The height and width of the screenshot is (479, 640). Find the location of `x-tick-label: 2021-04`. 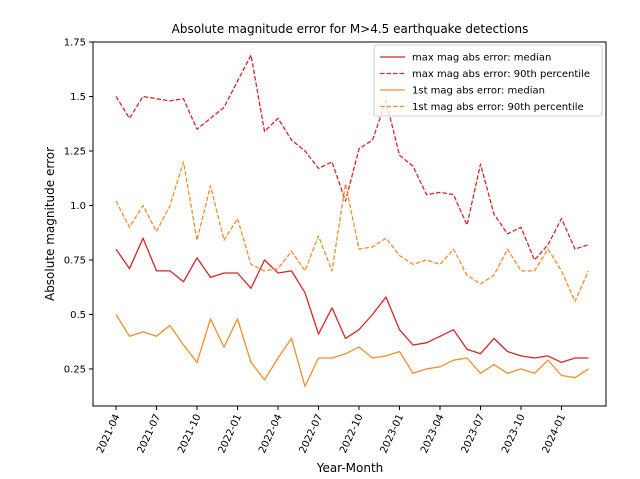

x-tick-label: 2021-04 is located at coordinates (109, 434).